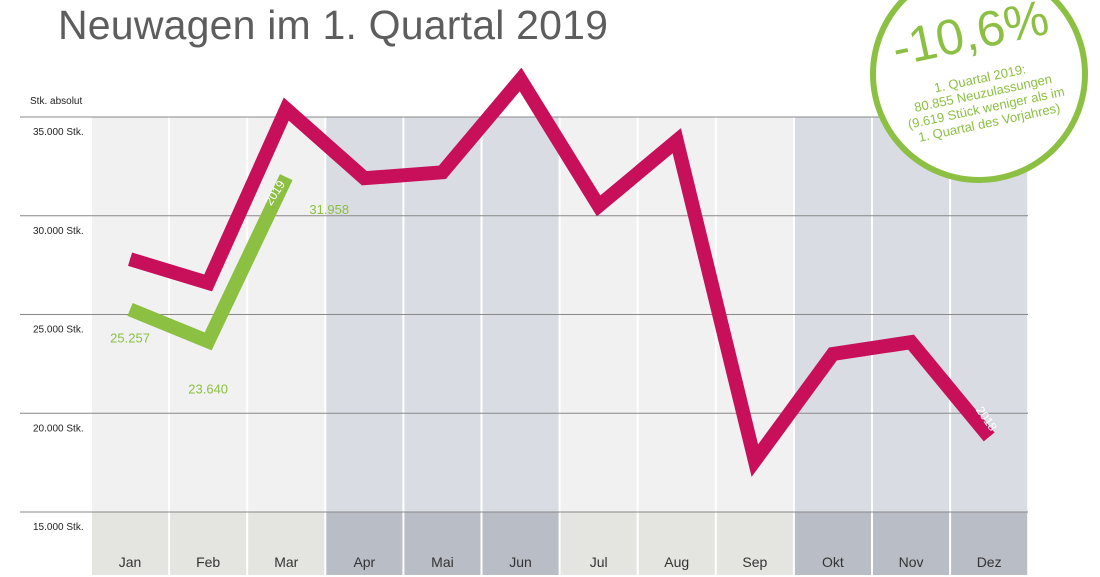 The image size is (1100, 577). Describe the element at coordinates (208, 562) in the screenshot. I see `month-label: Feb` at that location.